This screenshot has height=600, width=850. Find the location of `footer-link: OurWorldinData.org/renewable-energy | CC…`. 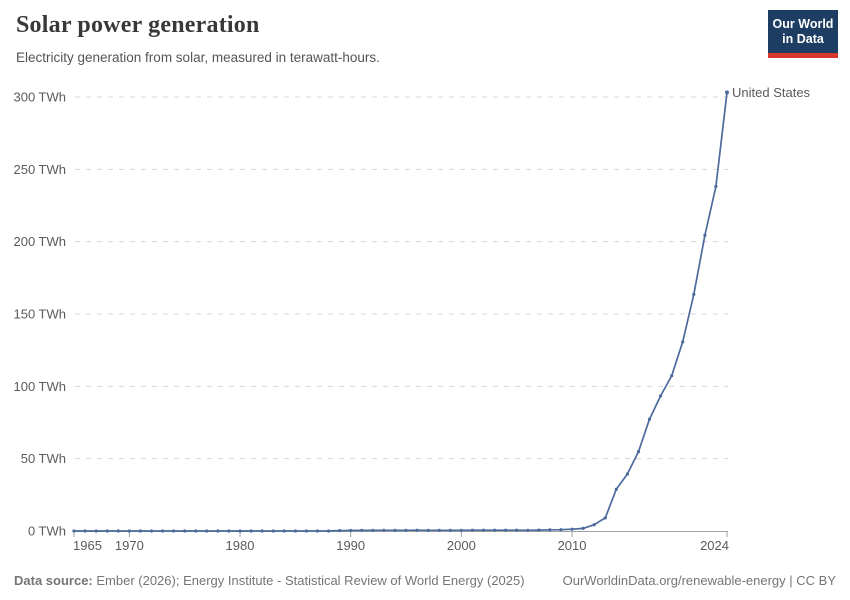

footer-link: OurWorldinData.org/renewable-energy | CC… is located at coordinates (699, 580).